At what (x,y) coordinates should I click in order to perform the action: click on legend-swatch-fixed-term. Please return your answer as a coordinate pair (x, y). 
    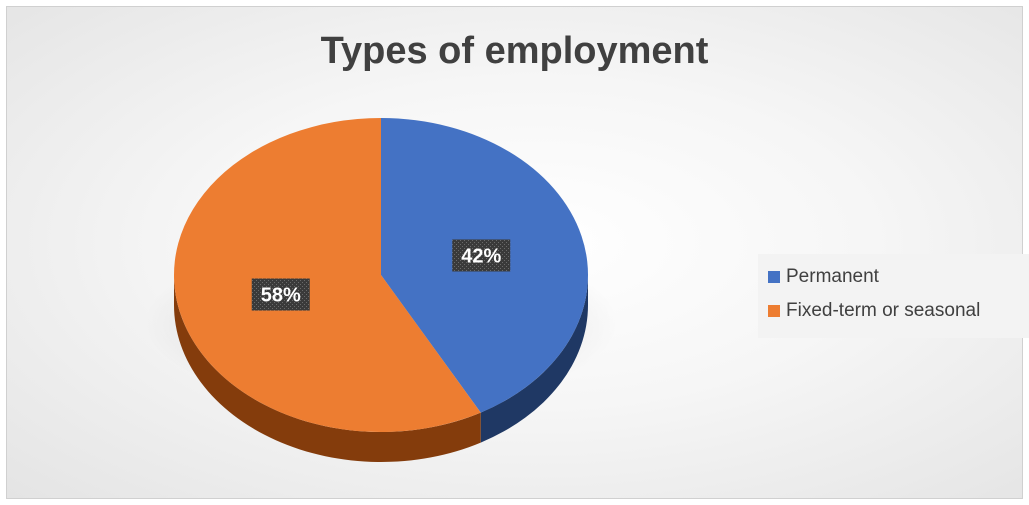
    Looking at the image, I should click on (774, 311).